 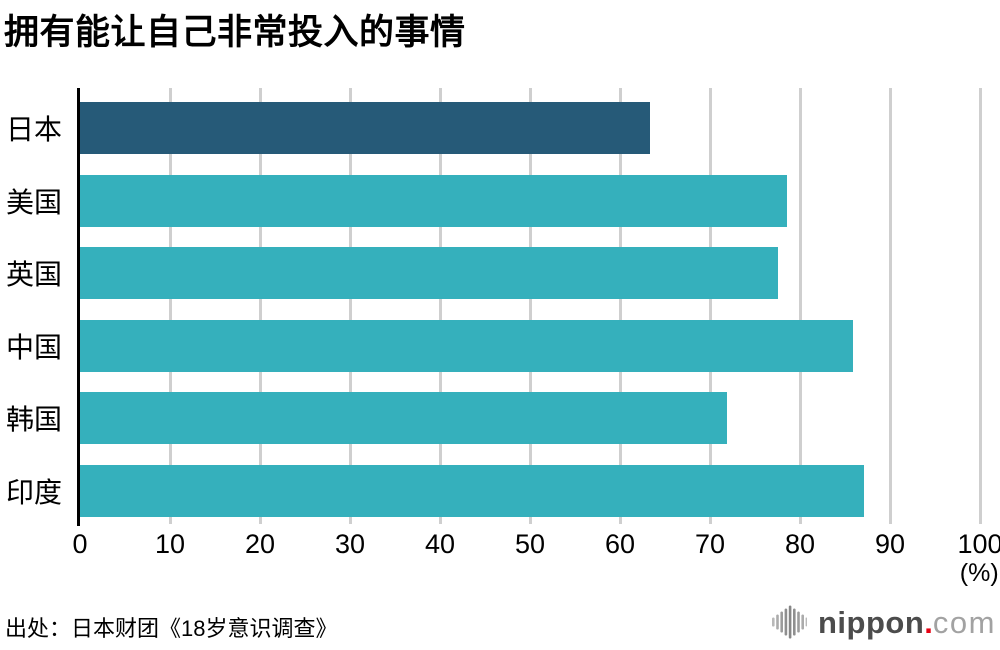 I want to click on nippon-com-logo: nippon . com, so click(x=883, y=622).